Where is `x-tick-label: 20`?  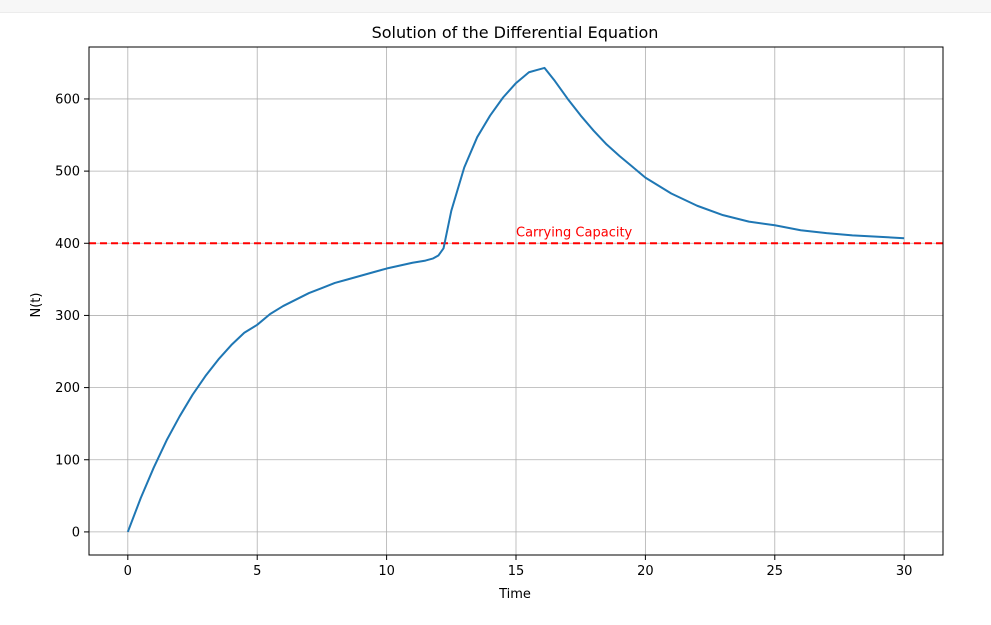 x-tick-label: 20 is located at coordinates (645, 571).